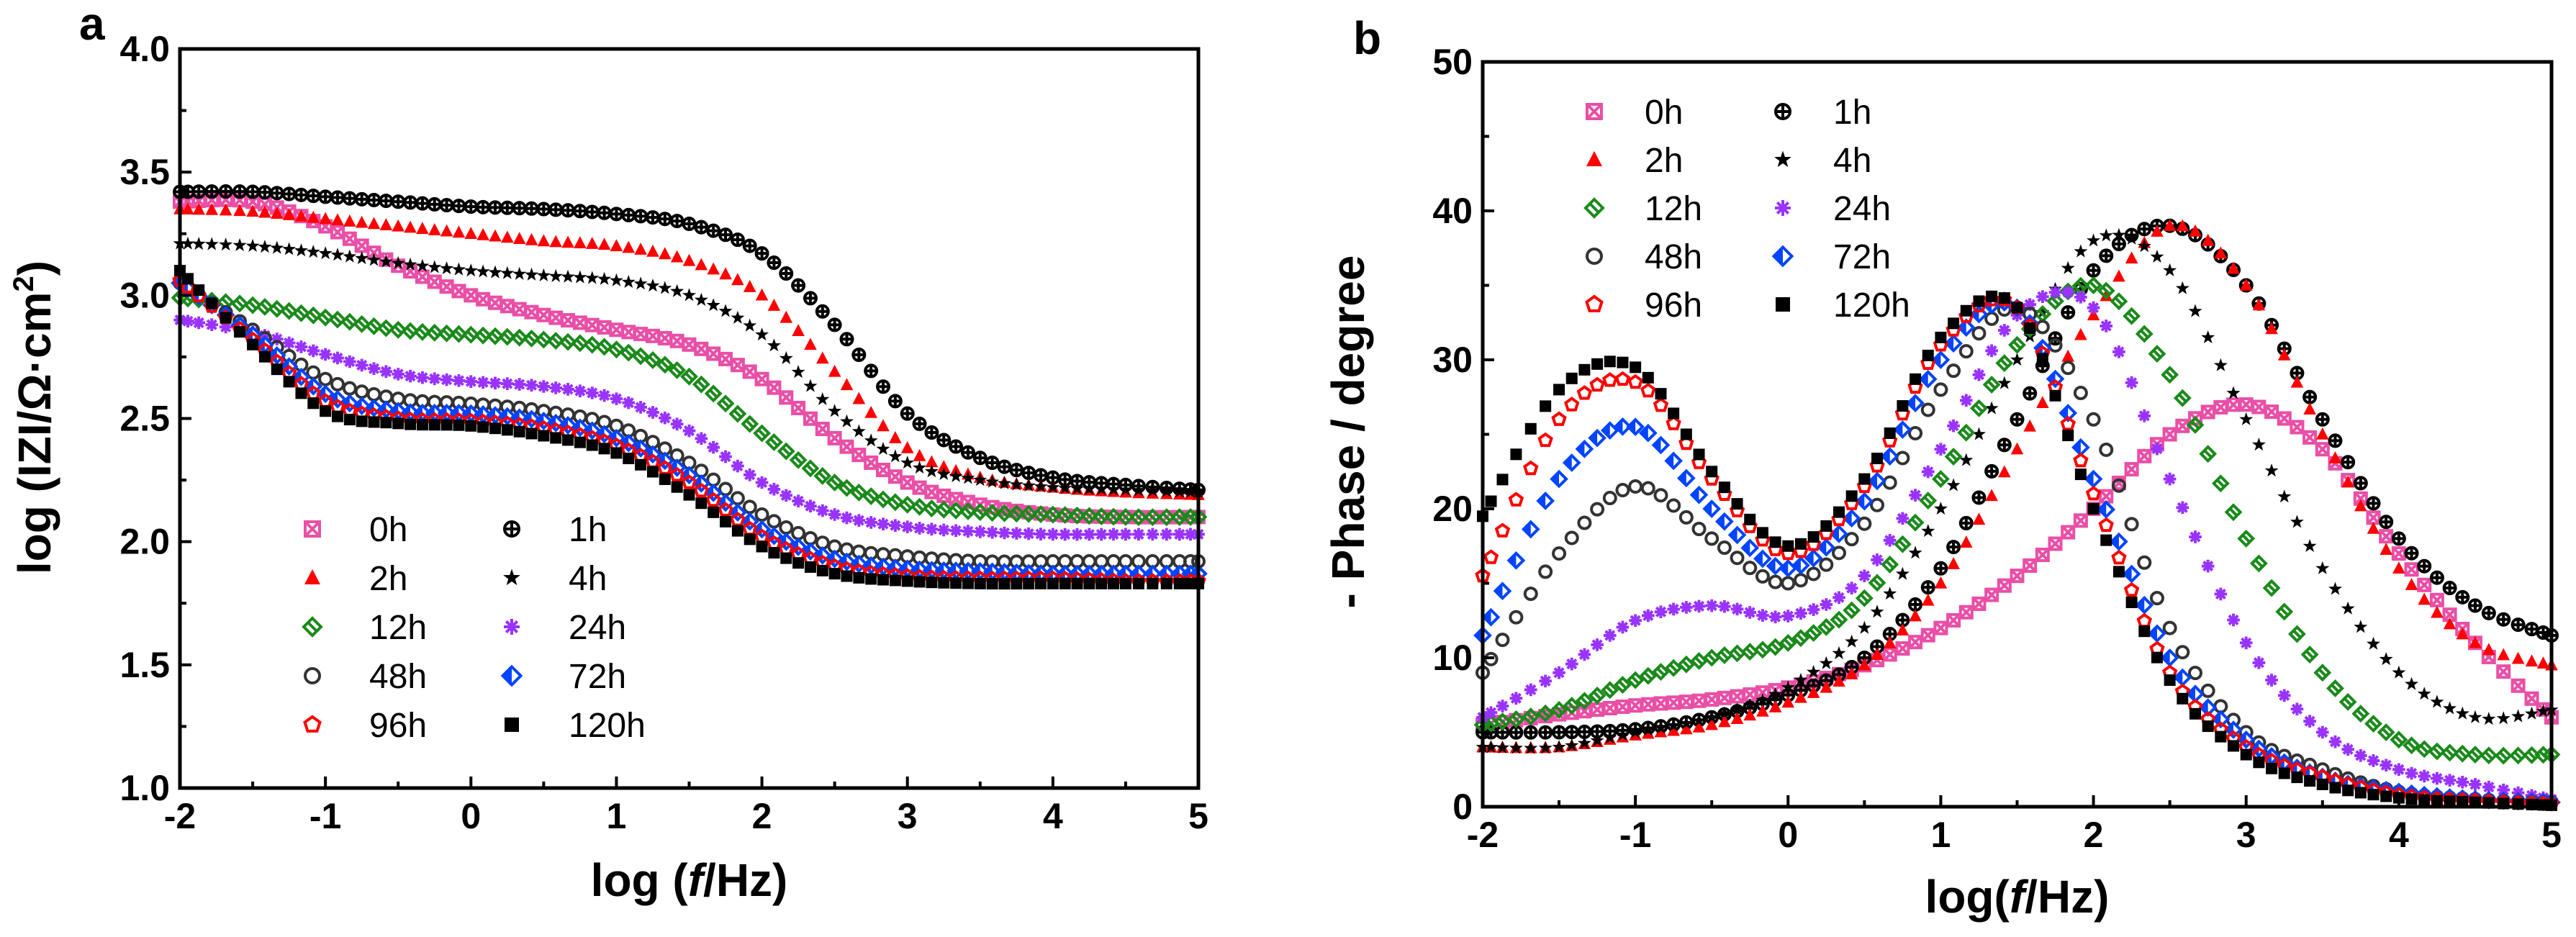 The height and width of the screenshot is (937, 2576). Describe the element at coordinates (588, 579) in the screenshot. I see `legend-label: 4h` at that location.